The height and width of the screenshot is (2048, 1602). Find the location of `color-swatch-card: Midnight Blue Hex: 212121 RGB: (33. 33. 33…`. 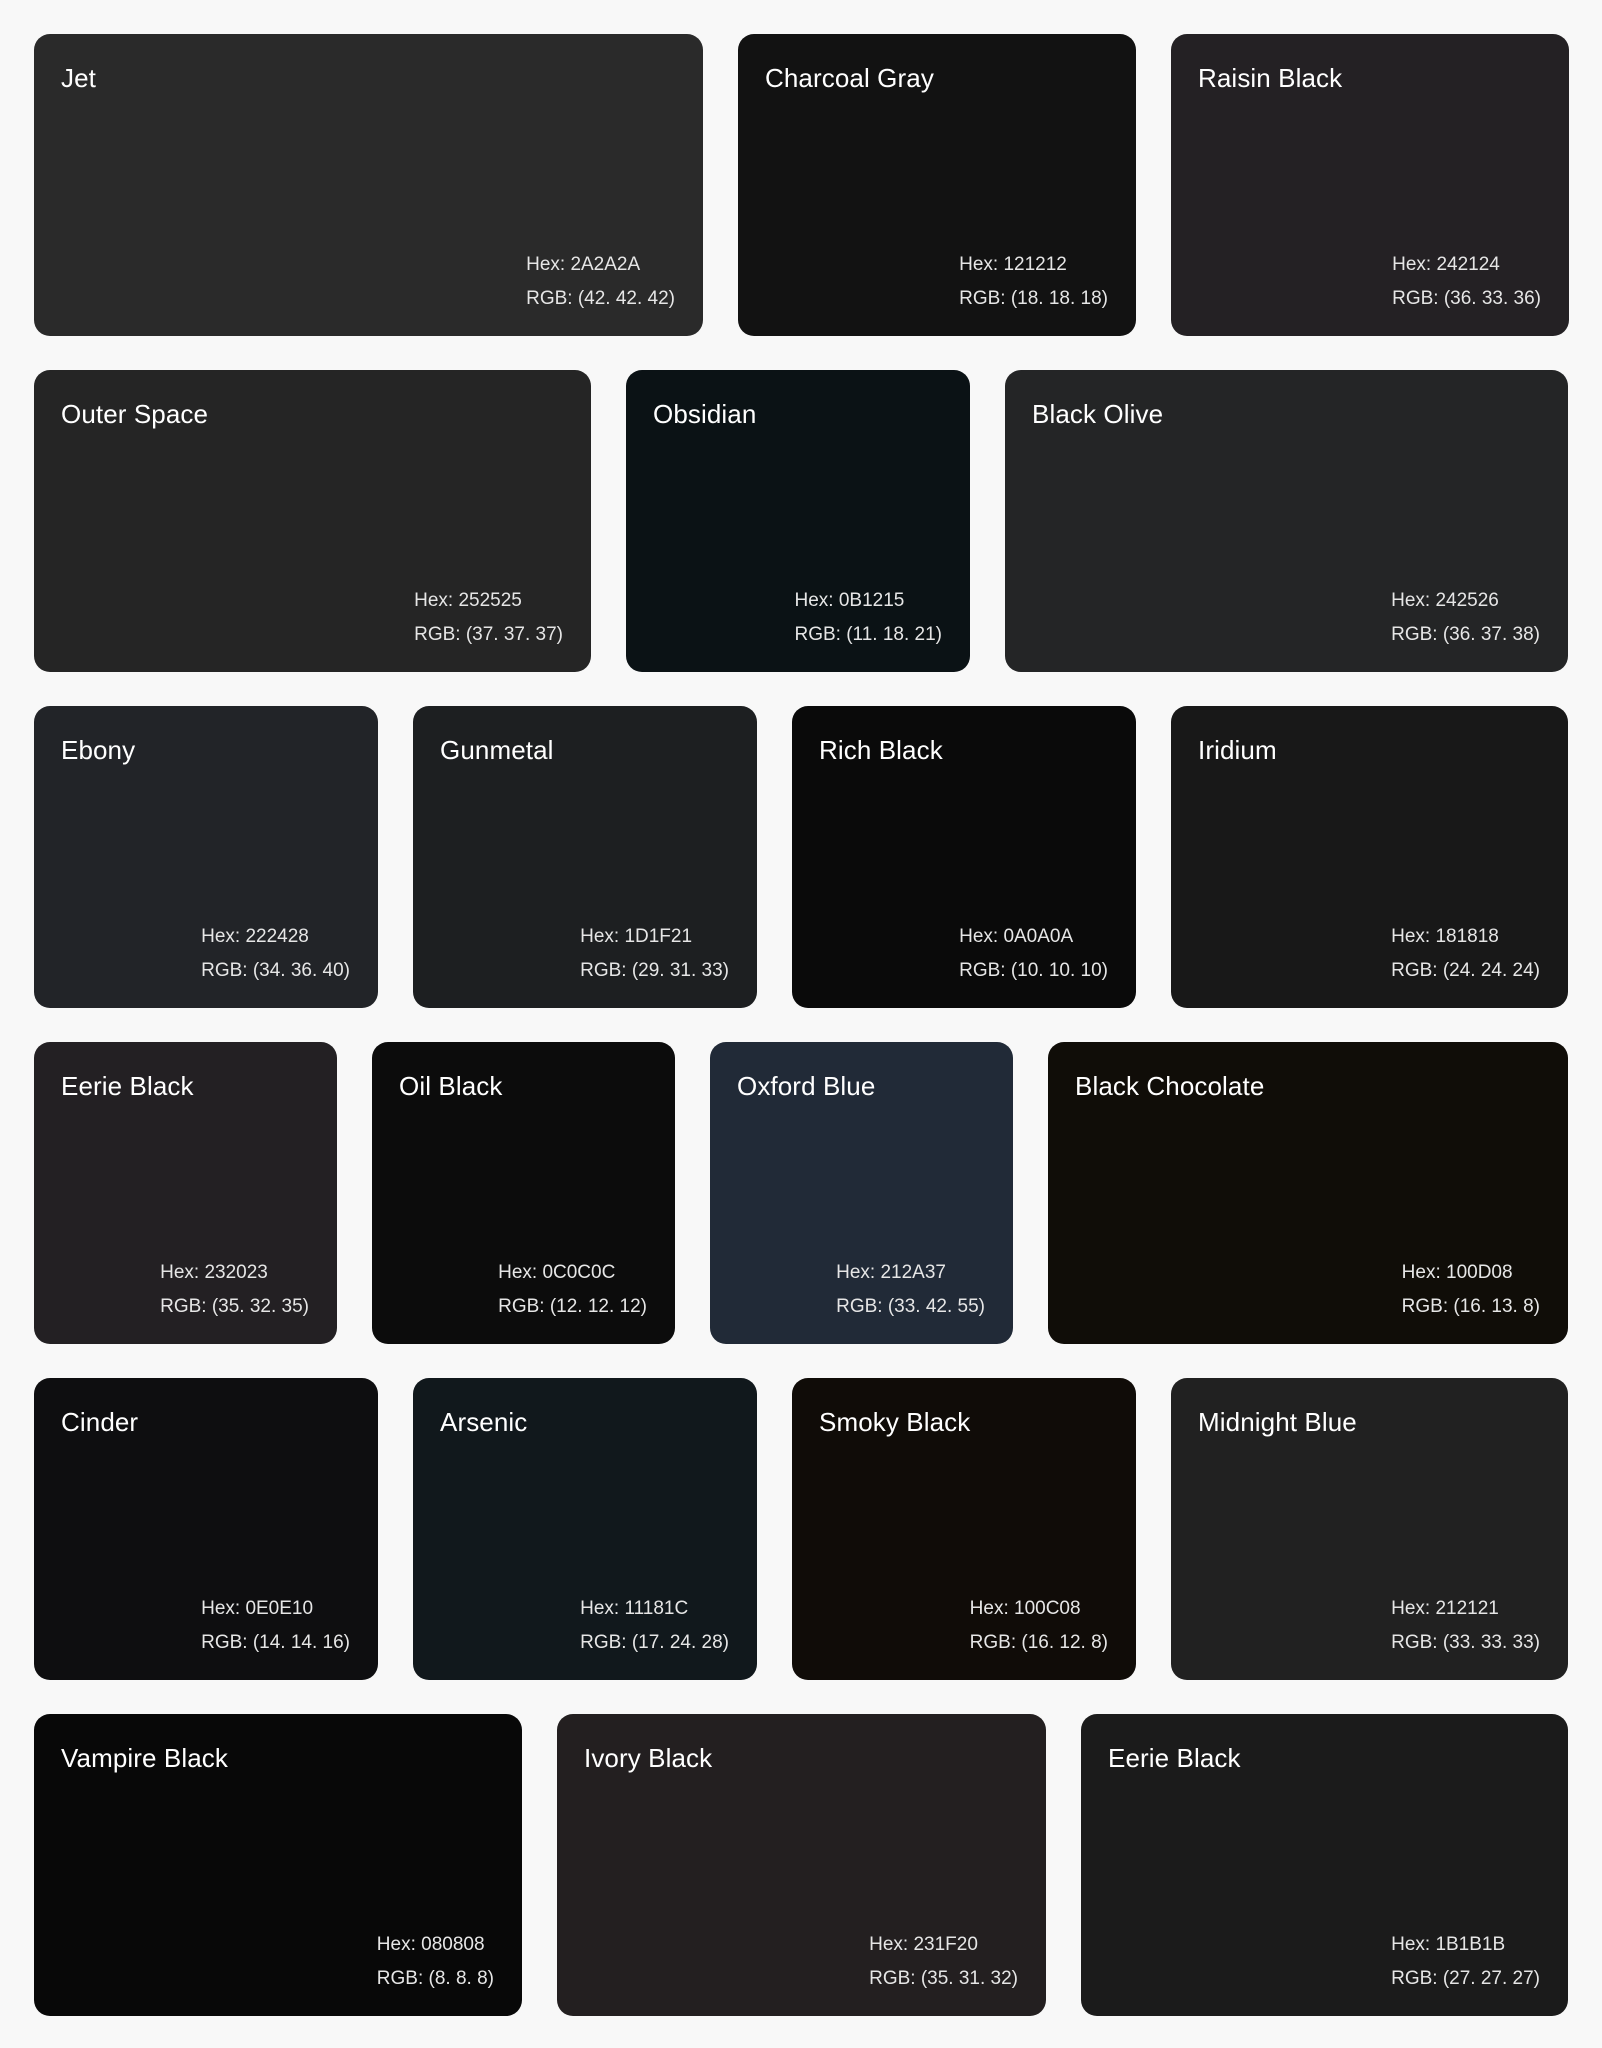

color-swatch-card: Midnight Blue Hex: 212121 RGB: (33. 33. 33… is located at coordinates (1369, 1529).